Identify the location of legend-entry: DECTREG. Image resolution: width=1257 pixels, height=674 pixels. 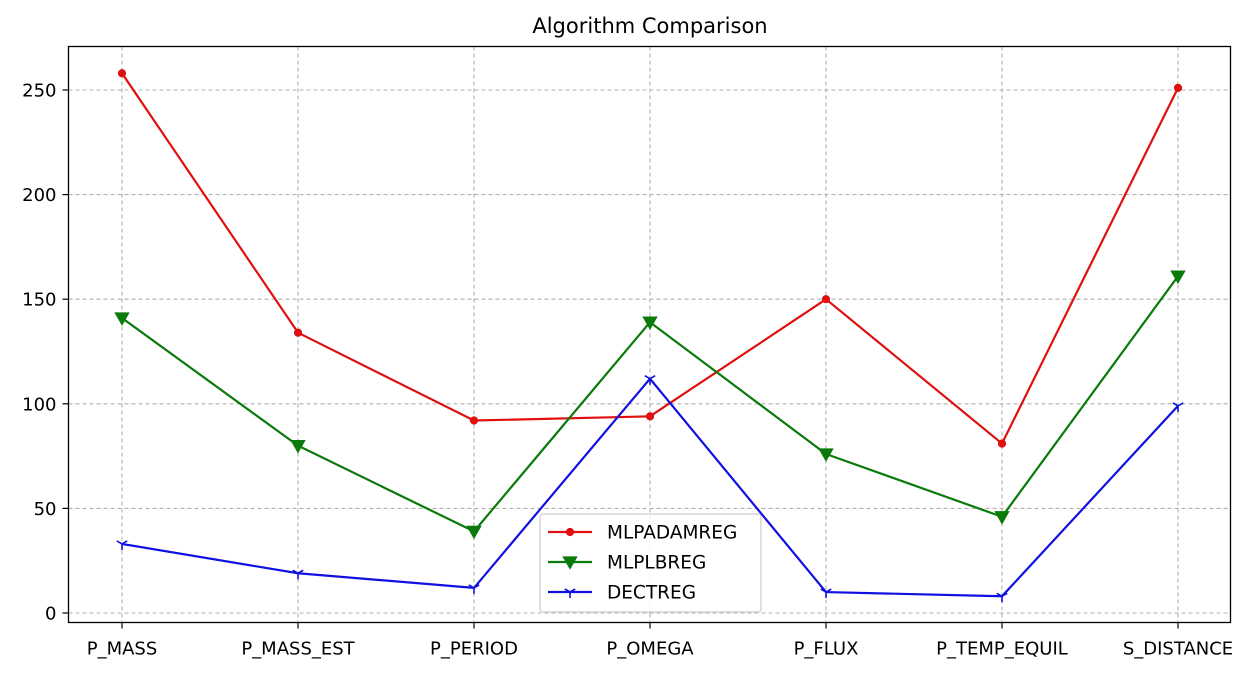
(622, 593).